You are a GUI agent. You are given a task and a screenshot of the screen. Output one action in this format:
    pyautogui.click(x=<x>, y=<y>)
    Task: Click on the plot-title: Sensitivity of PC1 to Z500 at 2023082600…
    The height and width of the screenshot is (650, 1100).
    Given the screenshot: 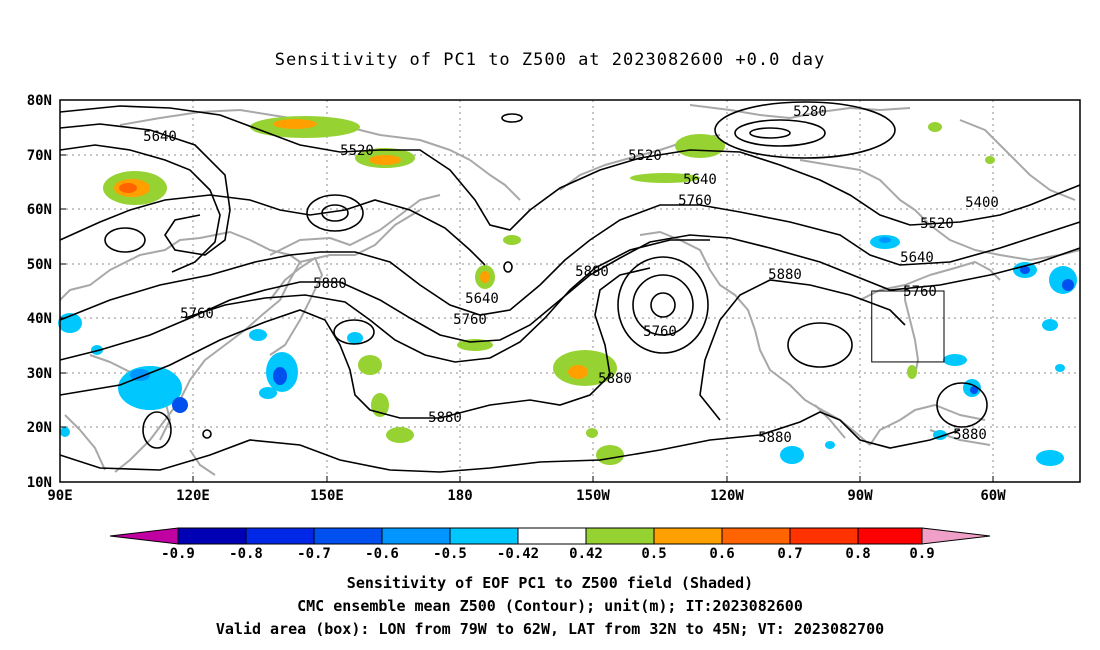 What is the action you would take?
    pyautogui.click(x=550, y=60)
    